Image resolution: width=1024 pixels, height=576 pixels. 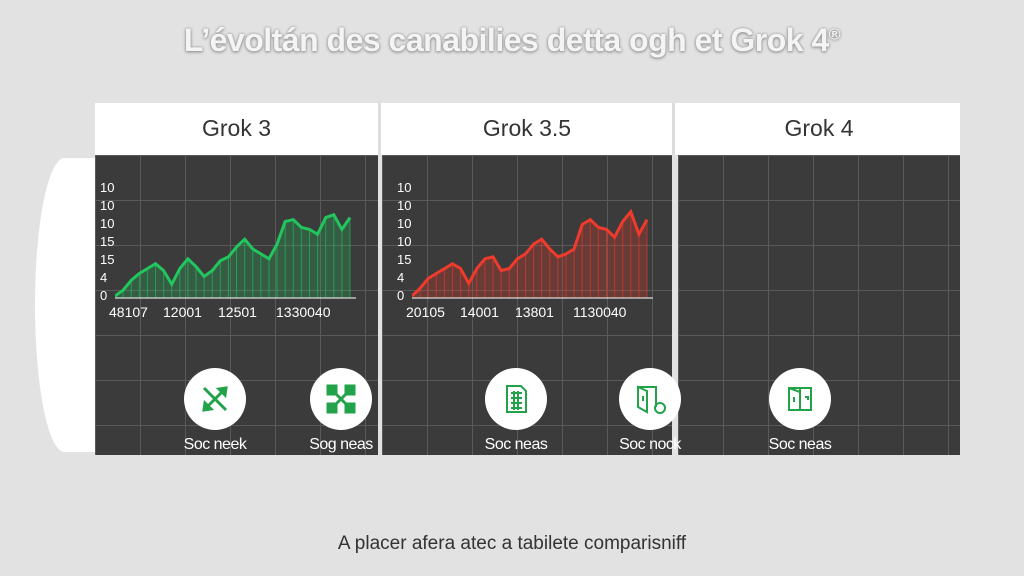 What do you see at coordinates (341, 399) in the screenshot?
I see `network-icon` at bounding box center [341, 399].